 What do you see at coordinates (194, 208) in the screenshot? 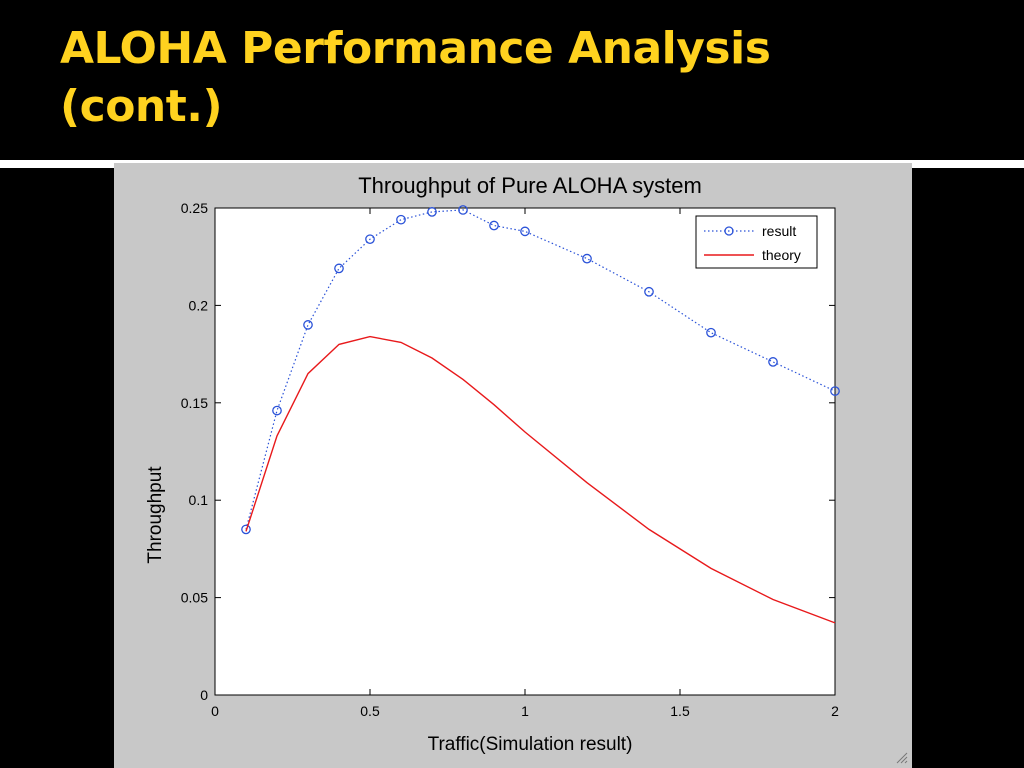
I see `y-tick-label: 0.25` at bounding box center [194, 208].